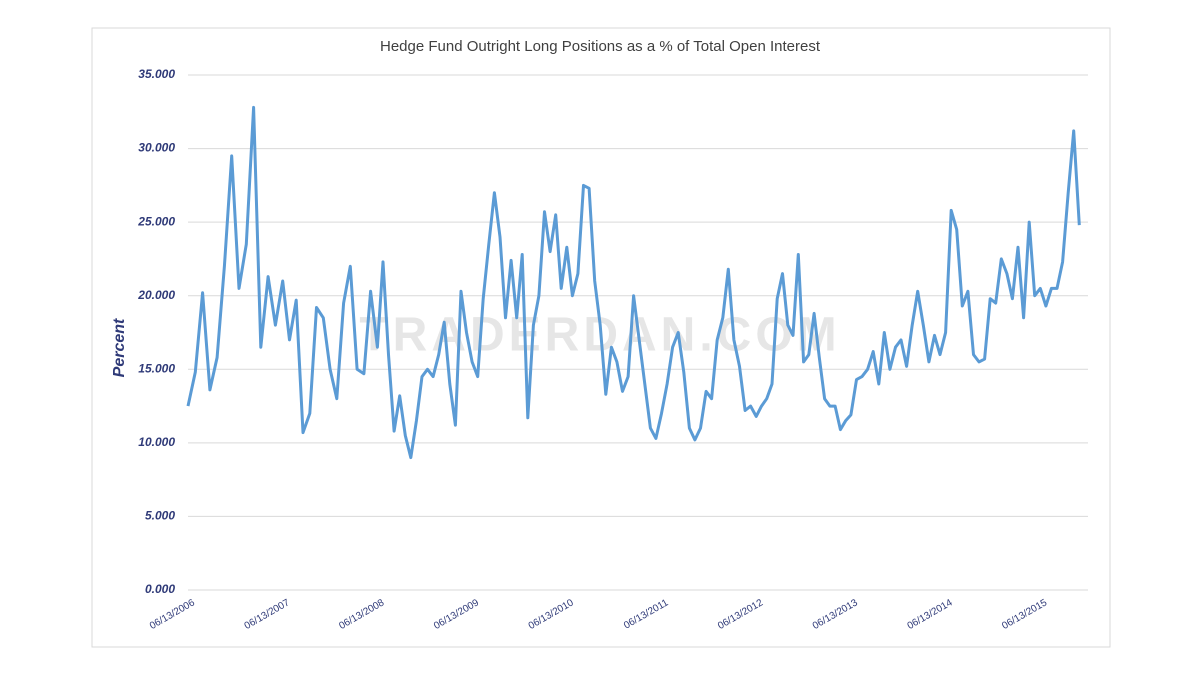 The width and height of the screenshot is (1200, 675). I want to click on y-axis-label: Percent, so click(119, 347).